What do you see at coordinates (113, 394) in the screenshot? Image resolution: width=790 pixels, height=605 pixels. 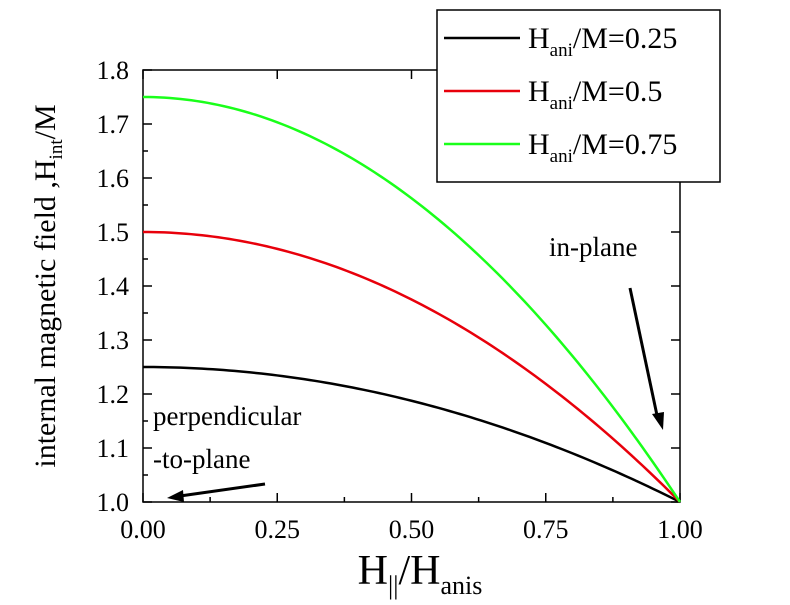 I see `y-tick-label: 1.2` at bounding box center [113, 394].